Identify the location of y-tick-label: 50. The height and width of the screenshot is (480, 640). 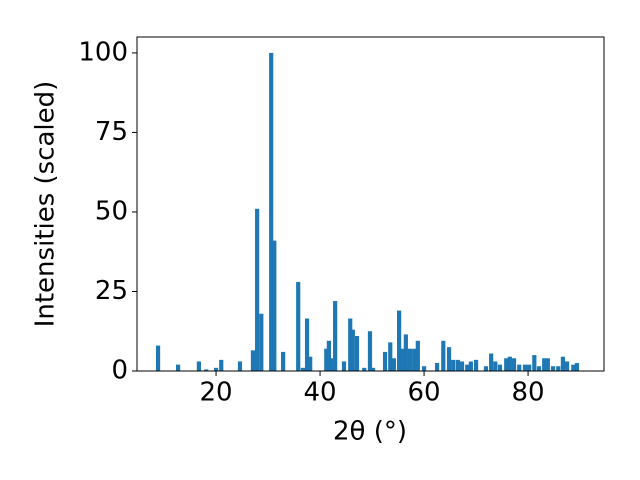
(111, 211).